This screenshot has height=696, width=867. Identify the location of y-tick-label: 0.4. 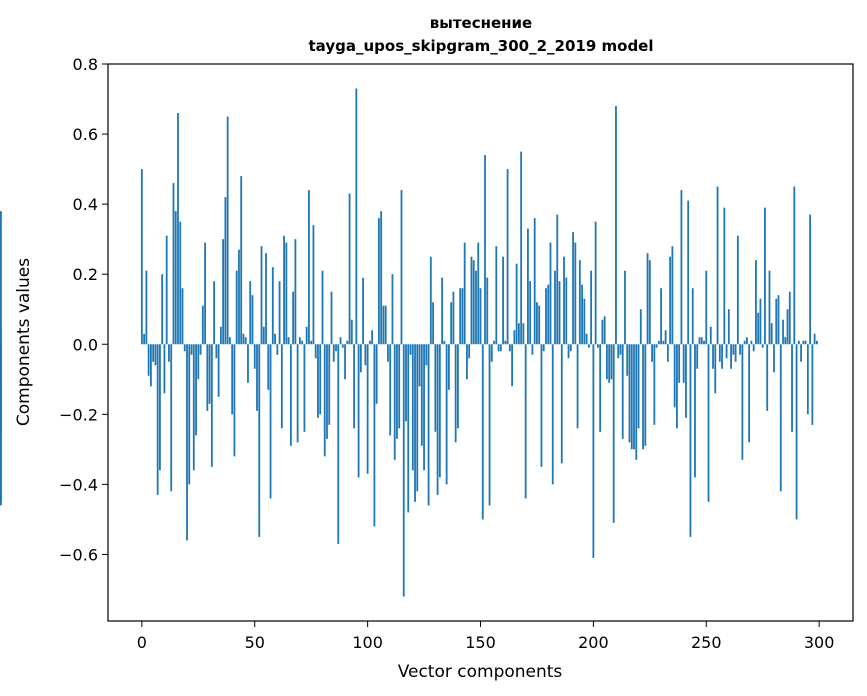
(85, 204).